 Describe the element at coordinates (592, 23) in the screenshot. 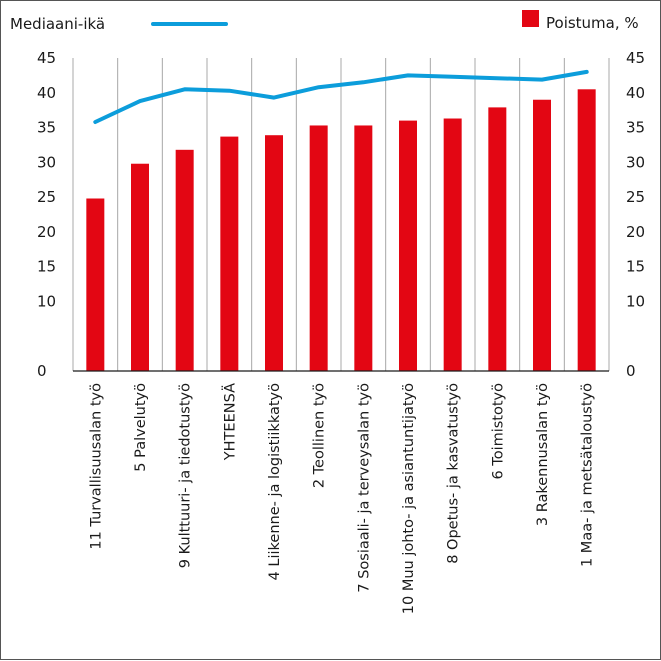

I see `legend-bar-label: Poistuma, %` at that location.